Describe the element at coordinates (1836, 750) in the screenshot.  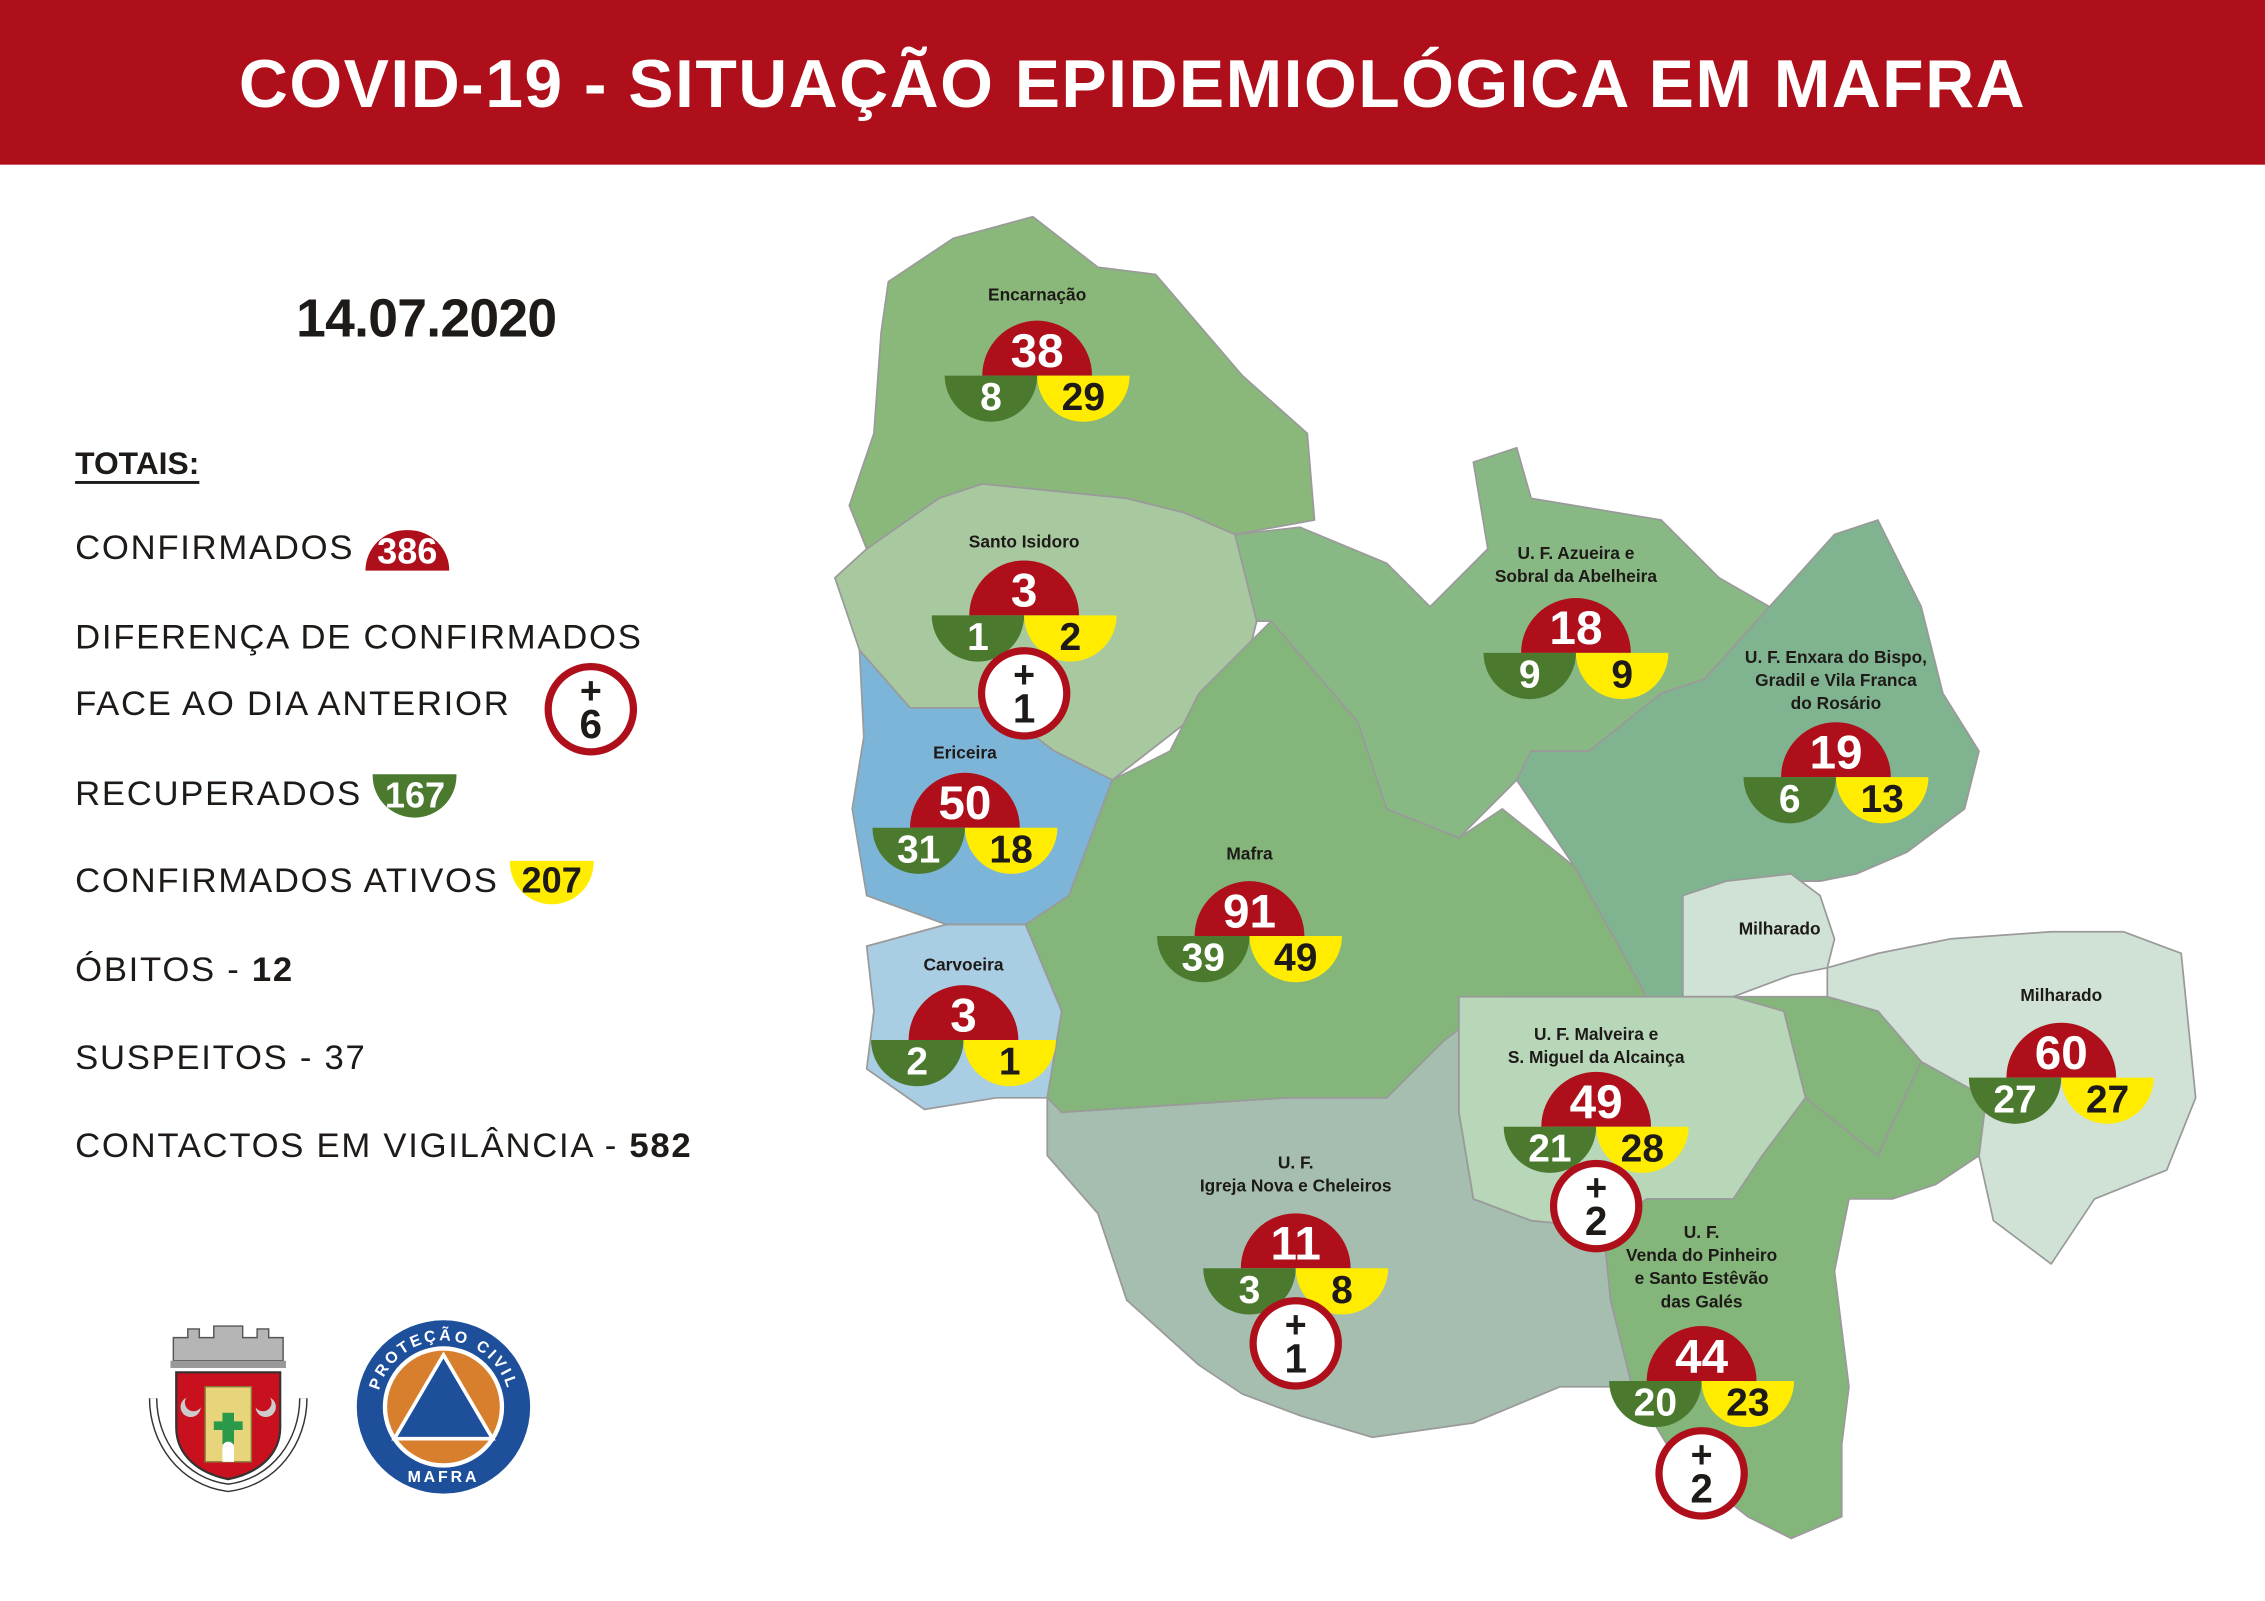
I see `confirmed-count: 19` at that location.